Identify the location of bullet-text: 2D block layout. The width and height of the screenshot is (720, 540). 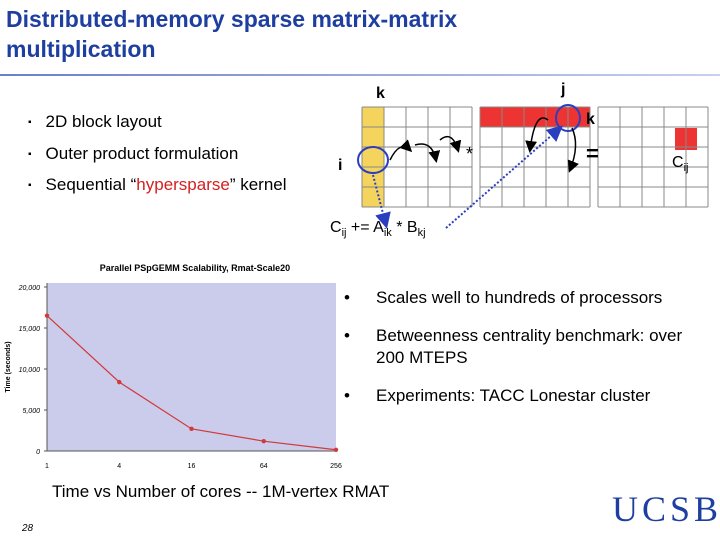
(103, 121).